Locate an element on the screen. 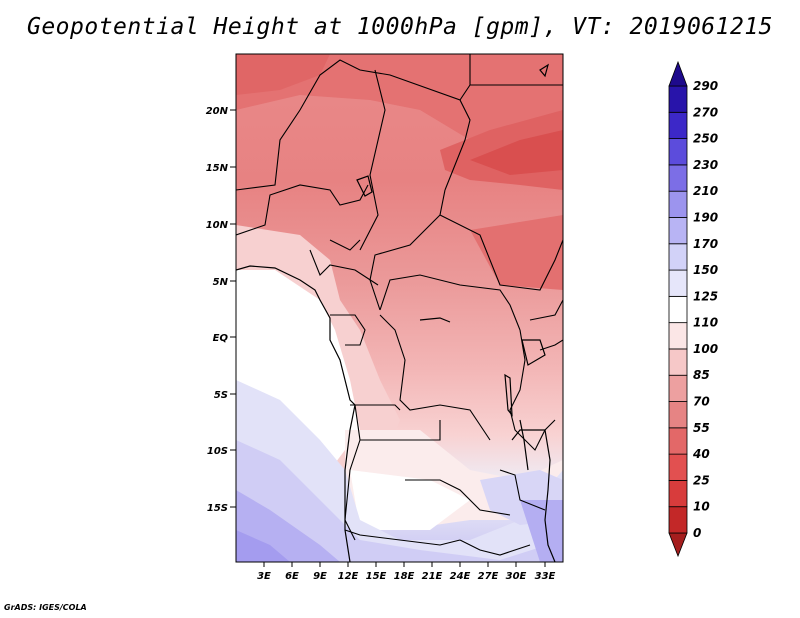  colorbar-label: 250 is located at coordinates (705, 139).